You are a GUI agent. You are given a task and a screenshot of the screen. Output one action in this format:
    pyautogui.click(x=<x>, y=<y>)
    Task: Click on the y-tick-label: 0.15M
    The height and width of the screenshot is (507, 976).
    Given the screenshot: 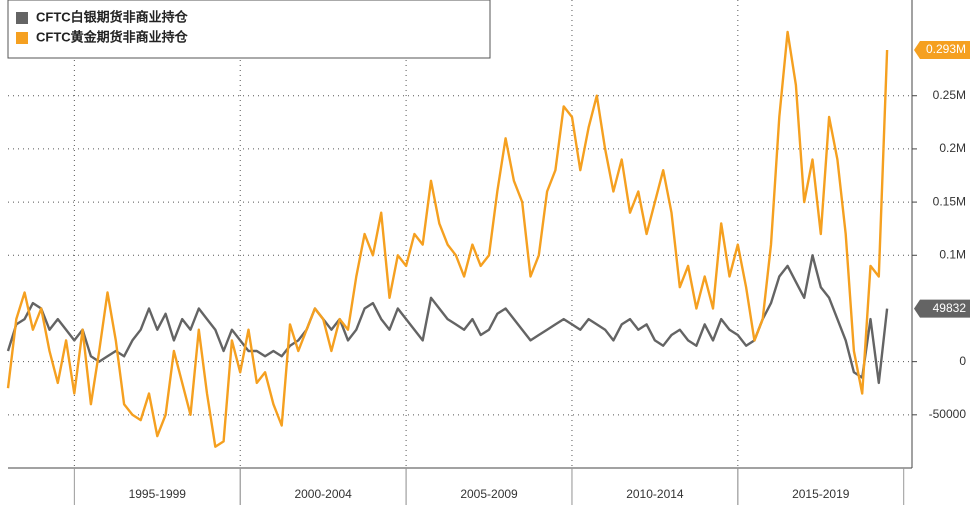 What is the action you would take?
    pyautogui.click(x=949, y=201)
    